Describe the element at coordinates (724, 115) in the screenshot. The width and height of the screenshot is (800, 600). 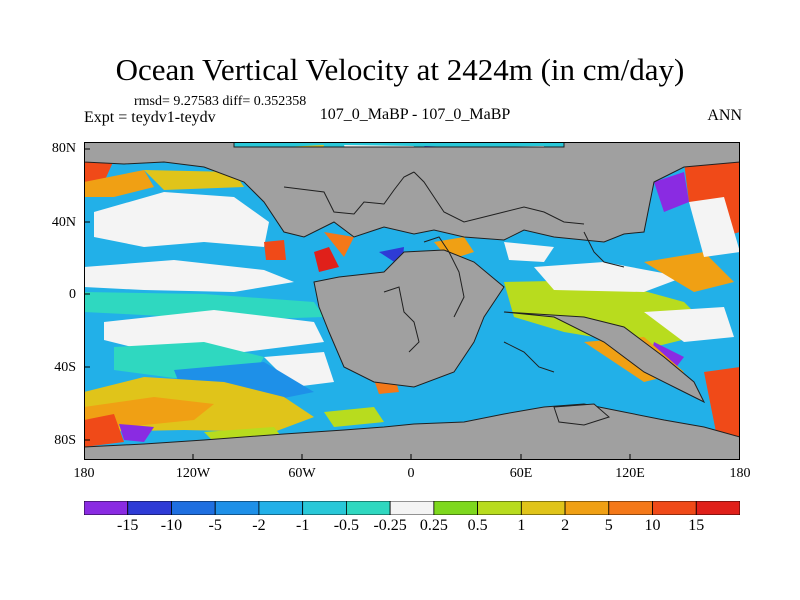
I see `season-label: ANN` at that location.